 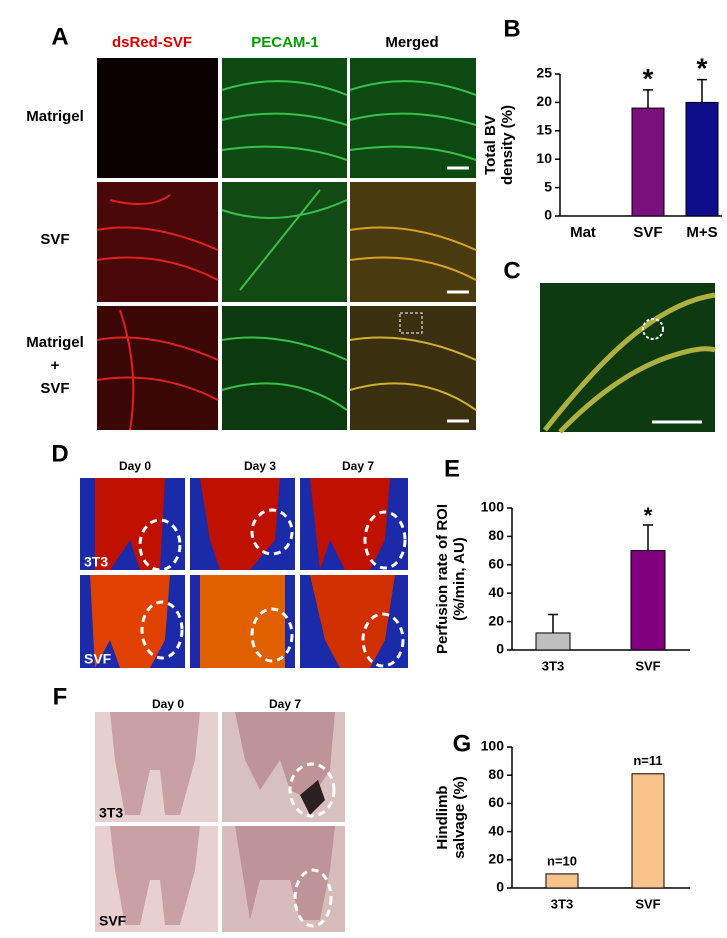 I want to click on panel-label: B, so click(x=511, y=28).